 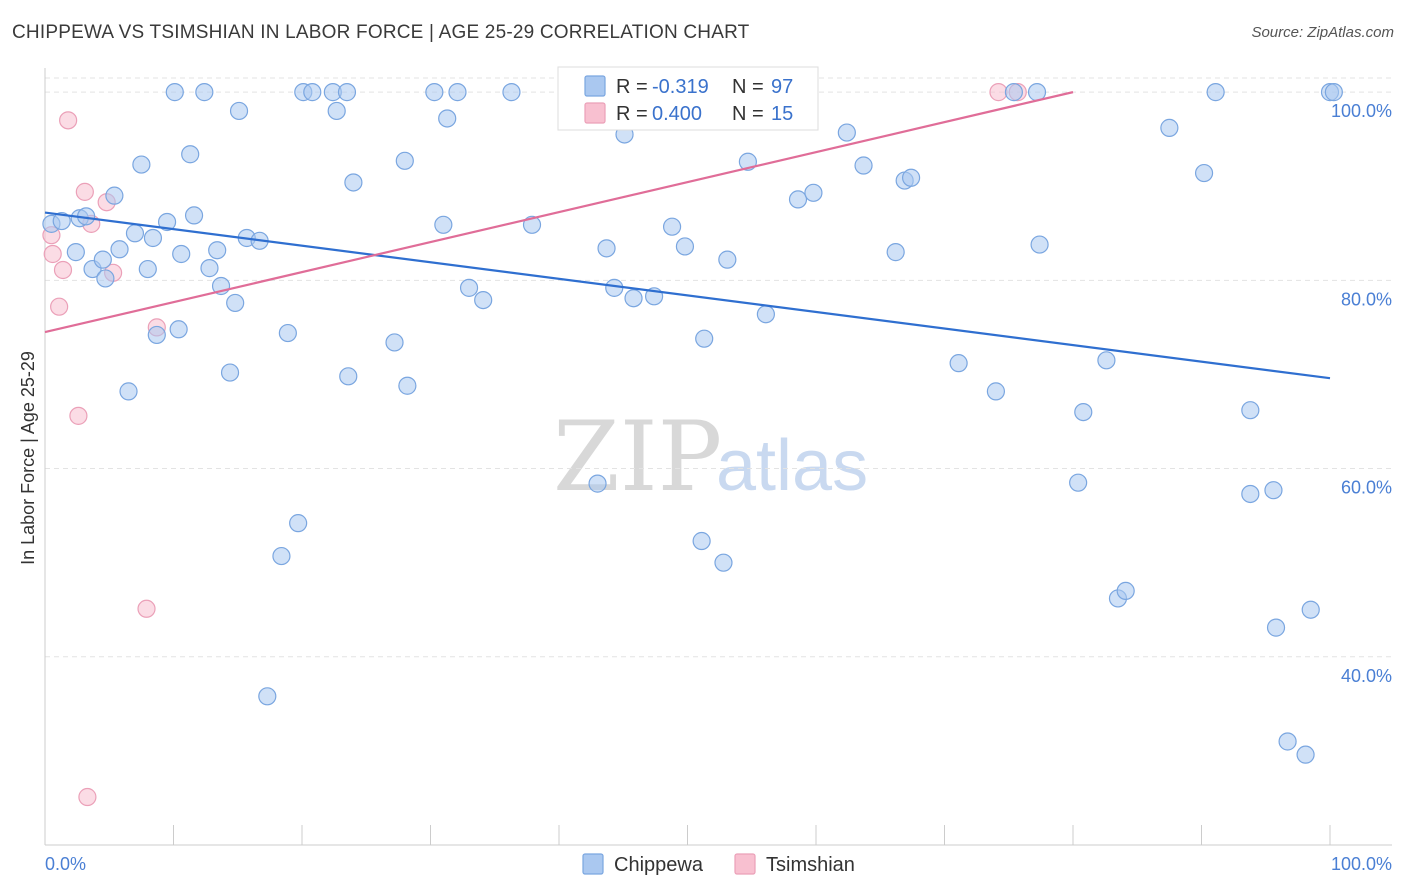 What do you see at coordinates (595, 86) in the screenshot?
I see `legend-swatch-chippewa` at bounding box center [595, 86].